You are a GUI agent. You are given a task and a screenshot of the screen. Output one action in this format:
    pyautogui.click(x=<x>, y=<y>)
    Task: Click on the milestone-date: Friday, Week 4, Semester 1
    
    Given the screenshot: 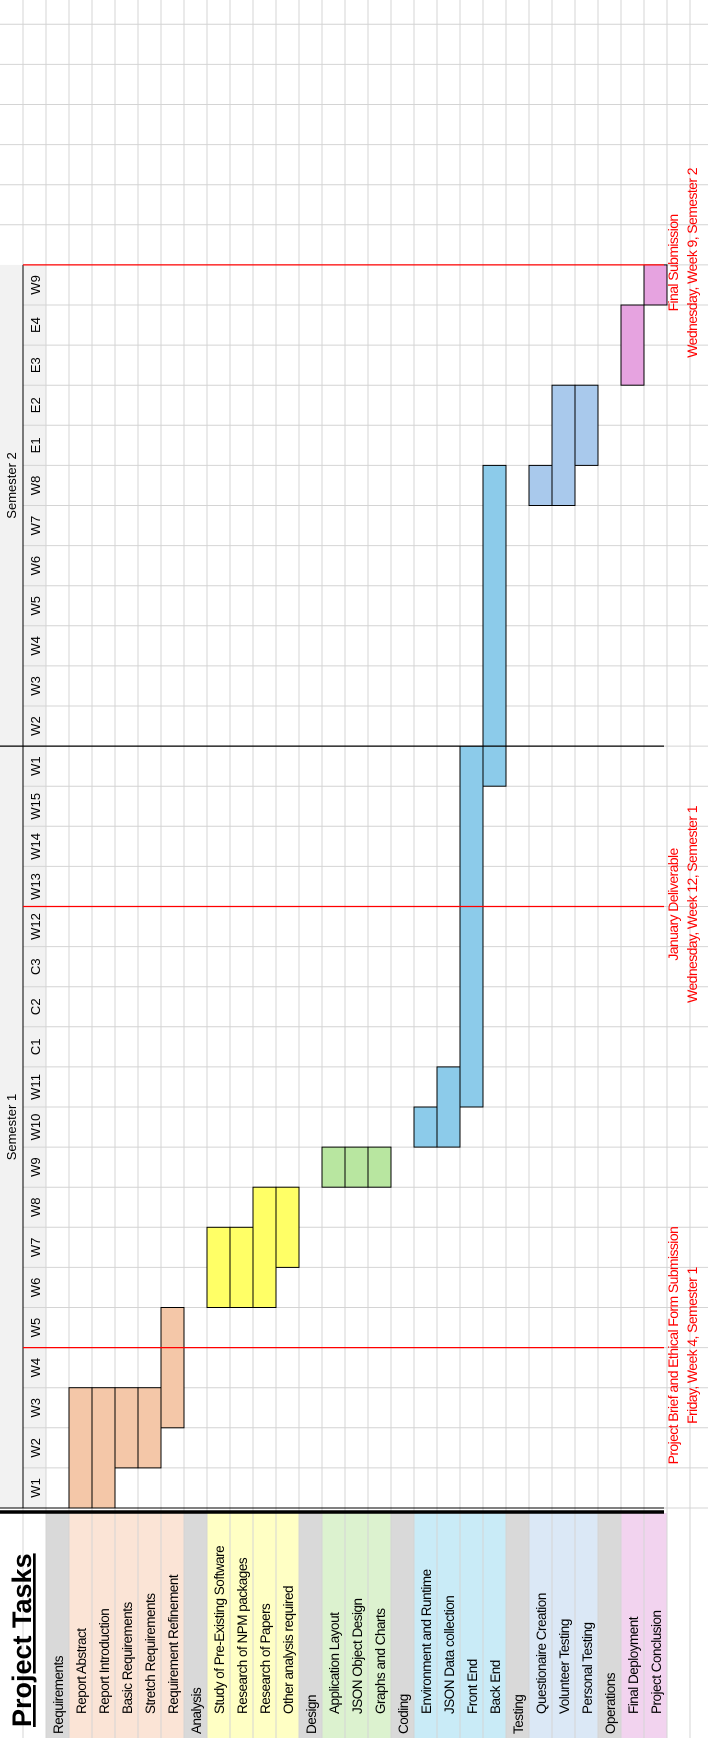 What is the action you would take?
    pyautogui.click(x=692, y=1344)
    